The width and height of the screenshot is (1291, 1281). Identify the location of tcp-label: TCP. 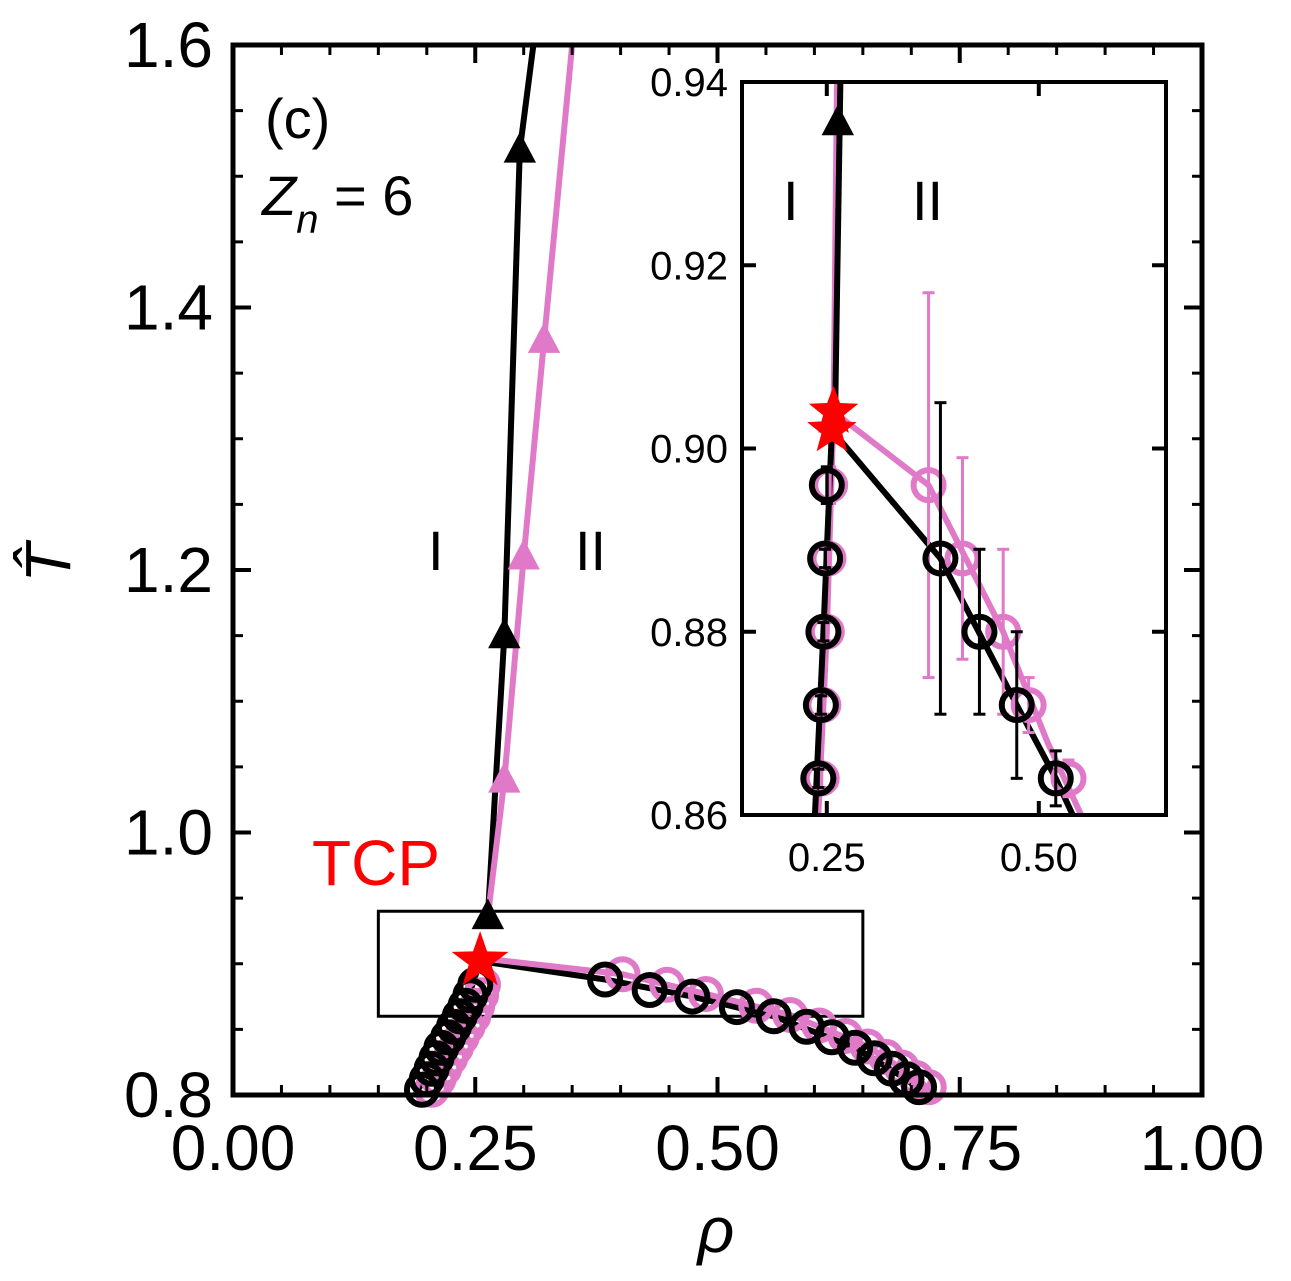
(376, 863).